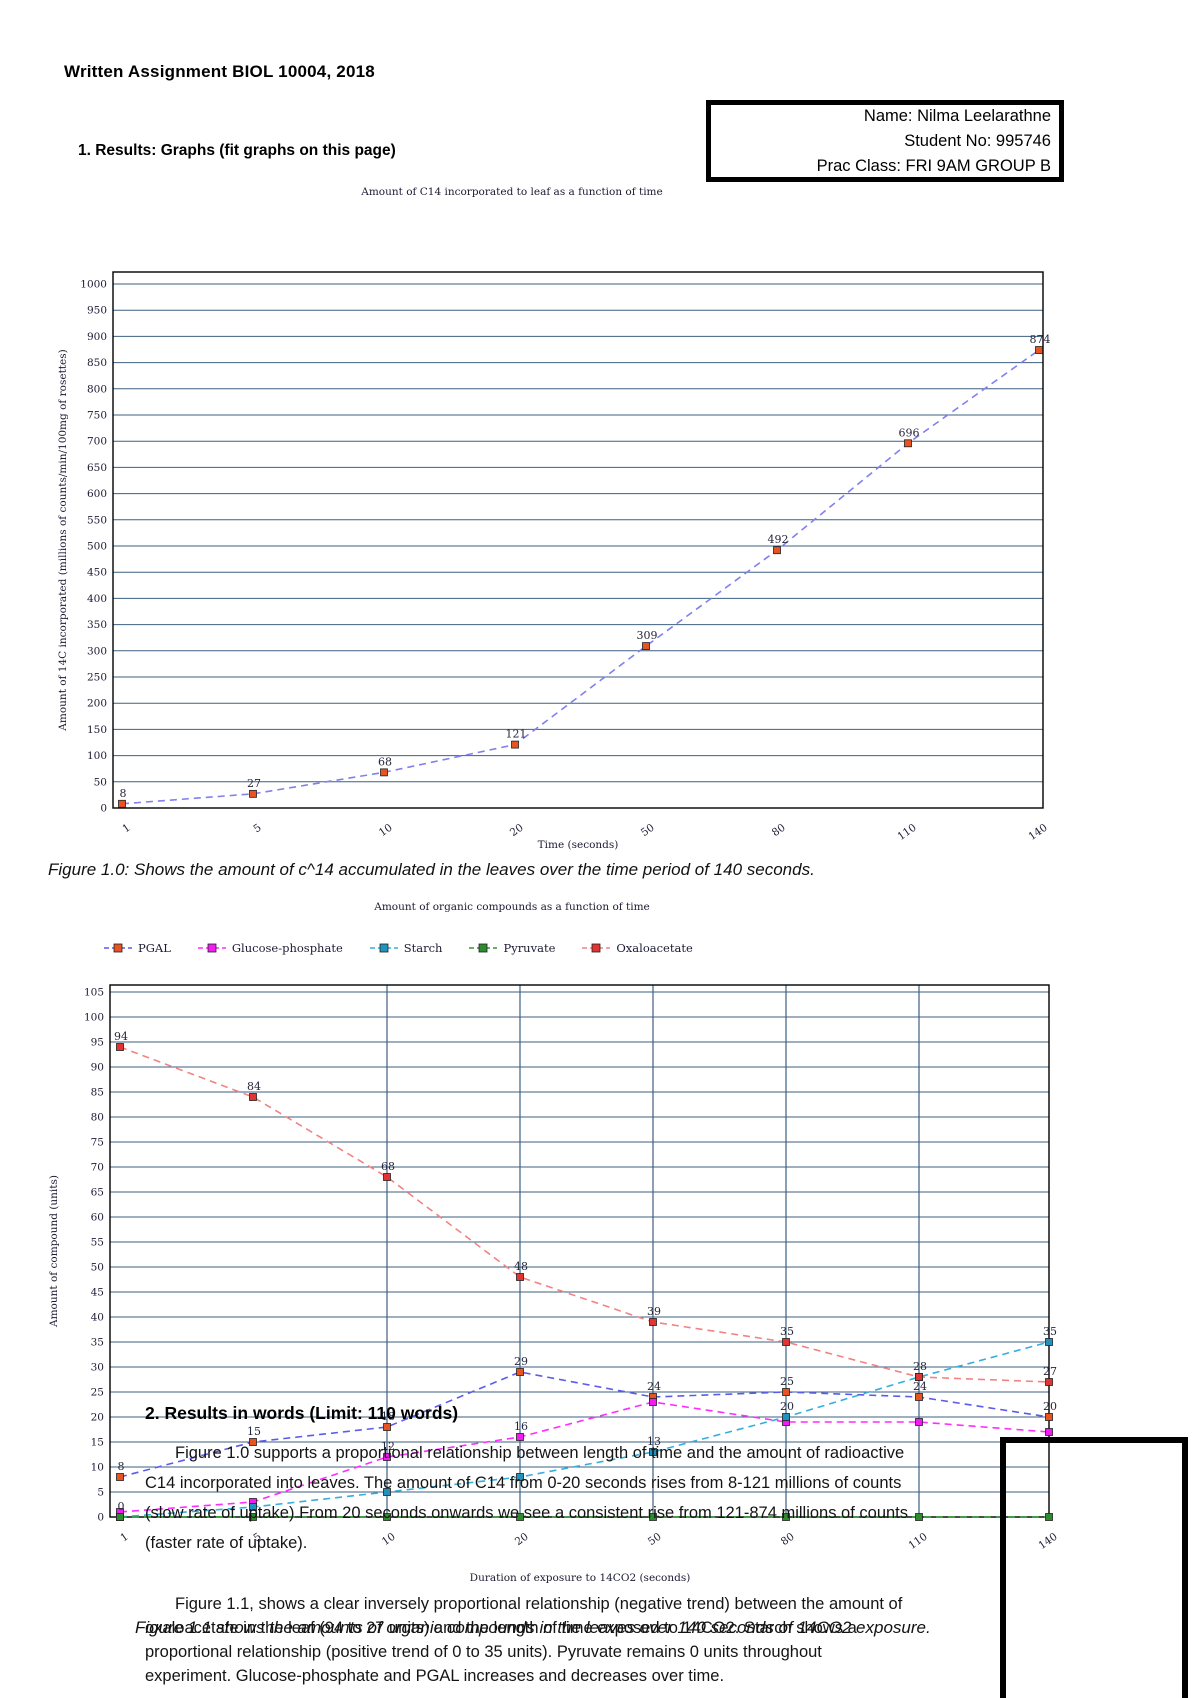  What do you see at coordinates (1050, 1406) in the screenshot?
I see `data-point-label: 20` at bounding box center [1050, 1406].